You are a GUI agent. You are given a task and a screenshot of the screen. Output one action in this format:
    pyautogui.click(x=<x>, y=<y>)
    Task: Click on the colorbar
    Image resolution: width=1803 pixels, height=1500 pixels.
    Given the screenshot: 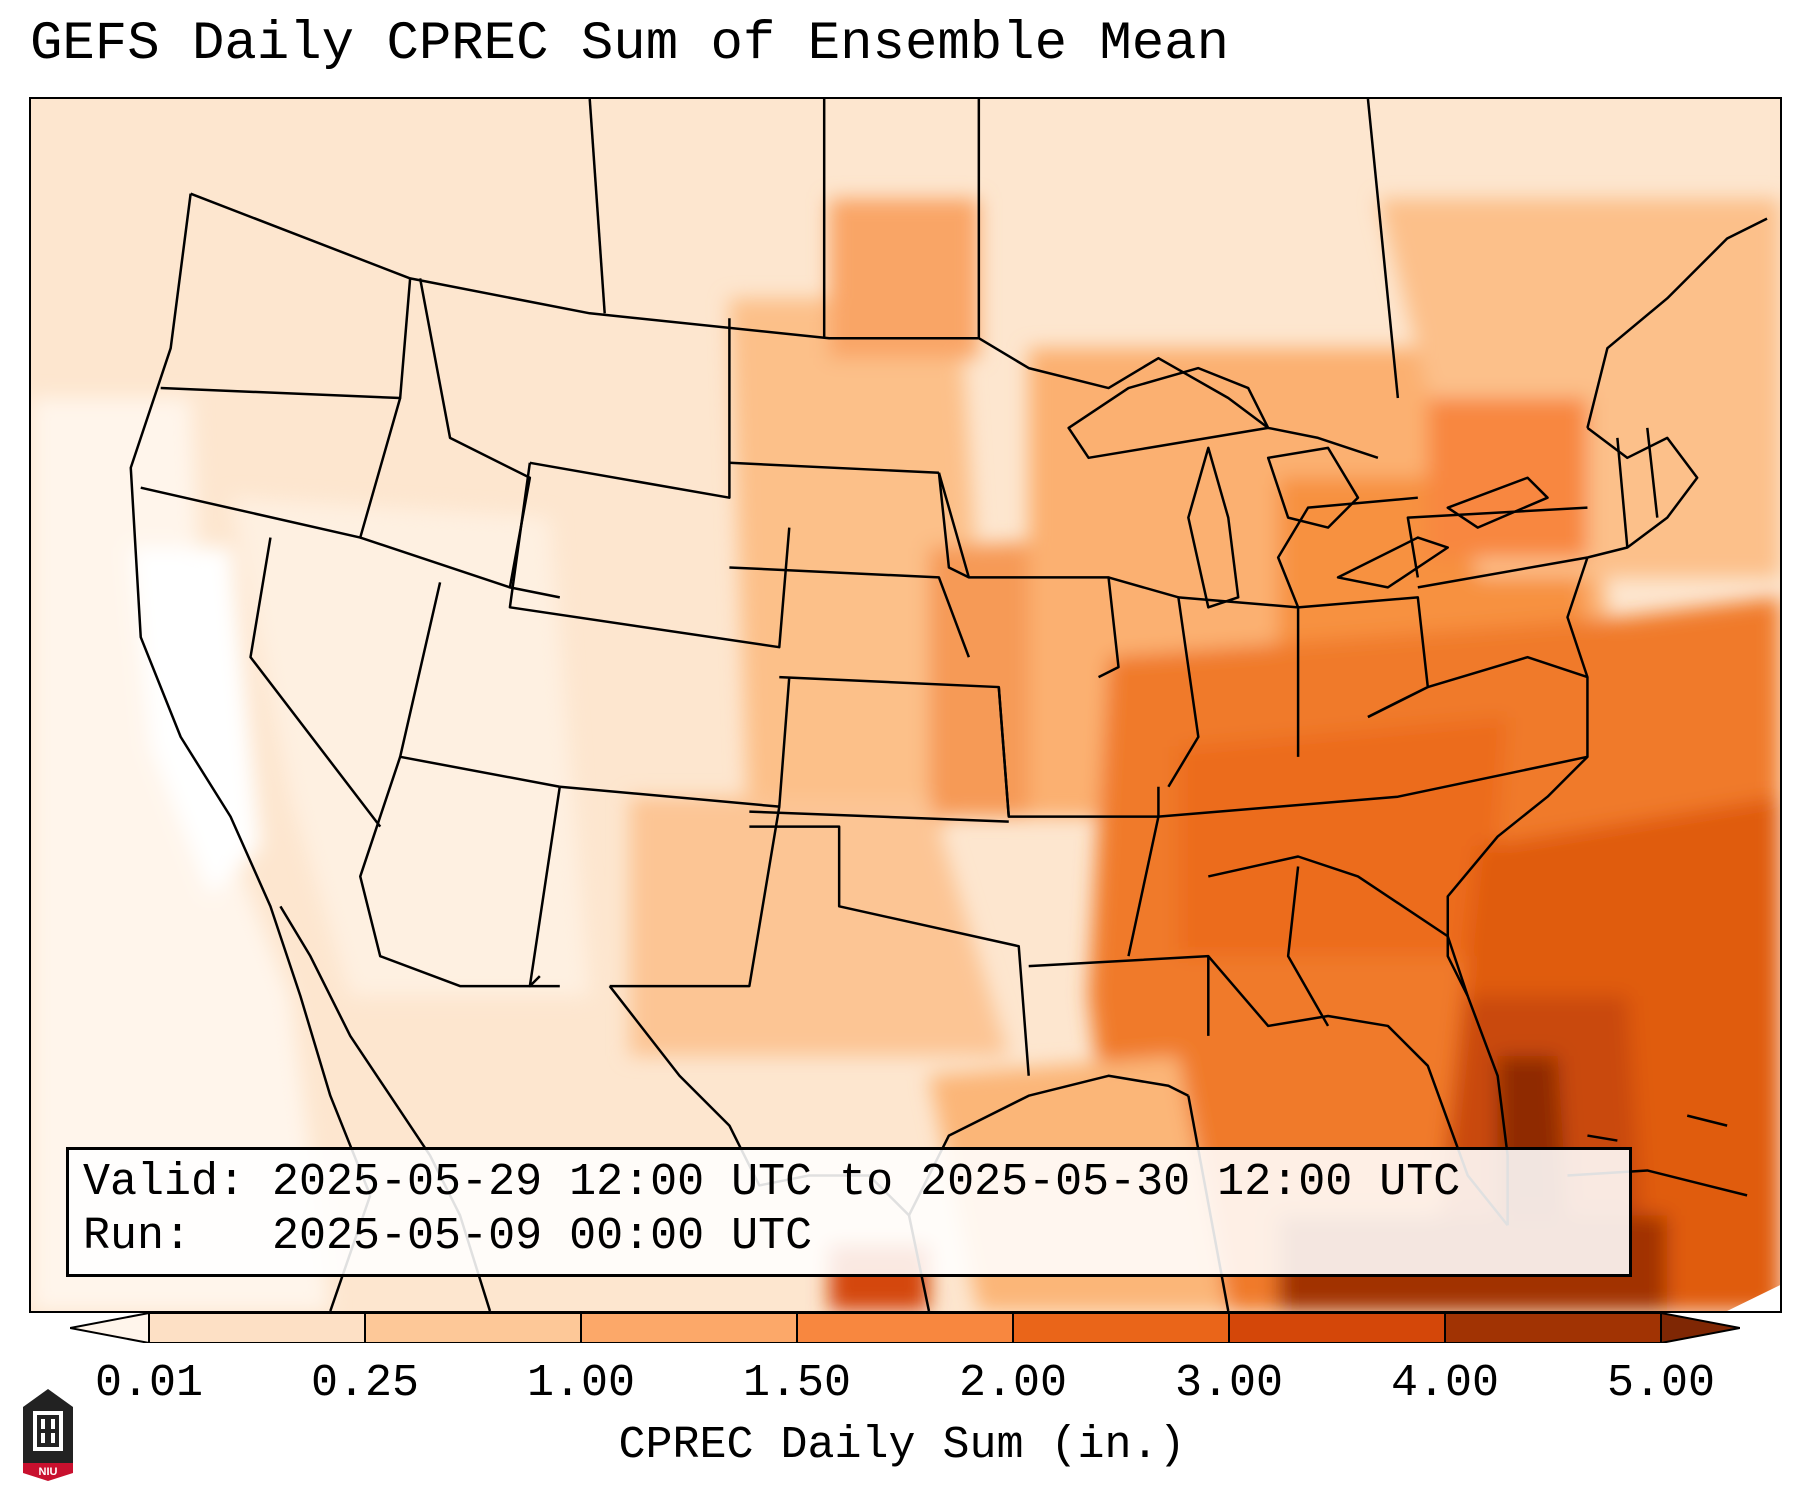 What is the action you would take?
    pyautogui.click(x=905, y=1328)
    